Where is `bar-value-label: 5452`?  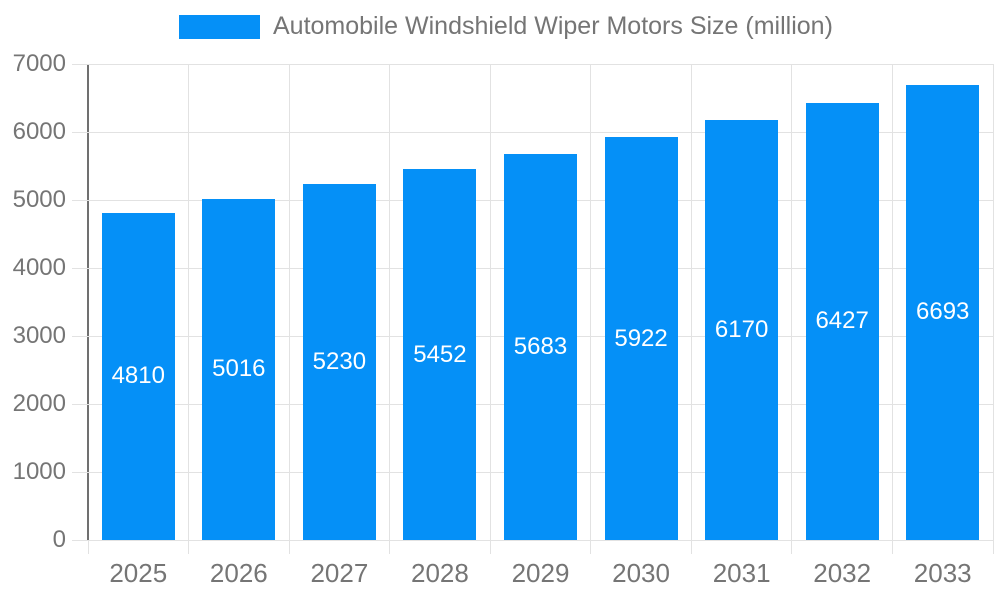
bar-value-label: 5452 is located at coordinates (440, 354).